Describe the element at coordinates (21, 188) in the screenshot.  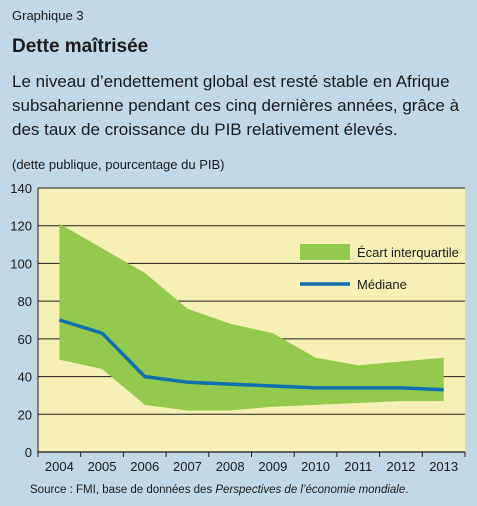
I see `y-tick-label-140: 140` at that location.